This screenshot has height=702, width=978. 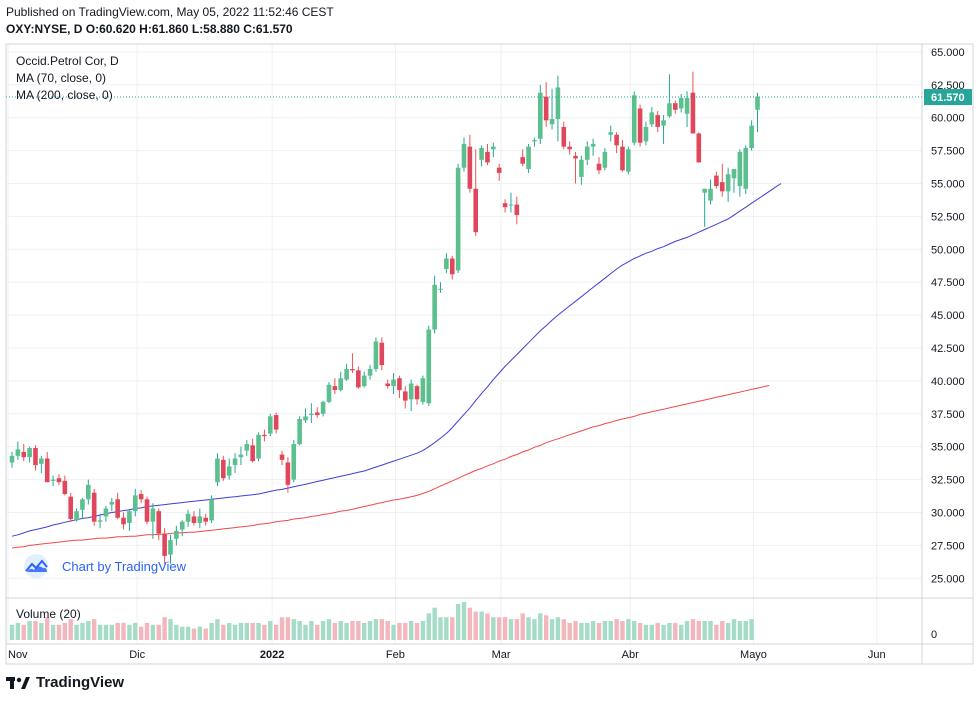 What do you see at coordinates (948, 382) in the screenshot?
I see `y-tick-label: 40.000` at bounding box center [948, 382].